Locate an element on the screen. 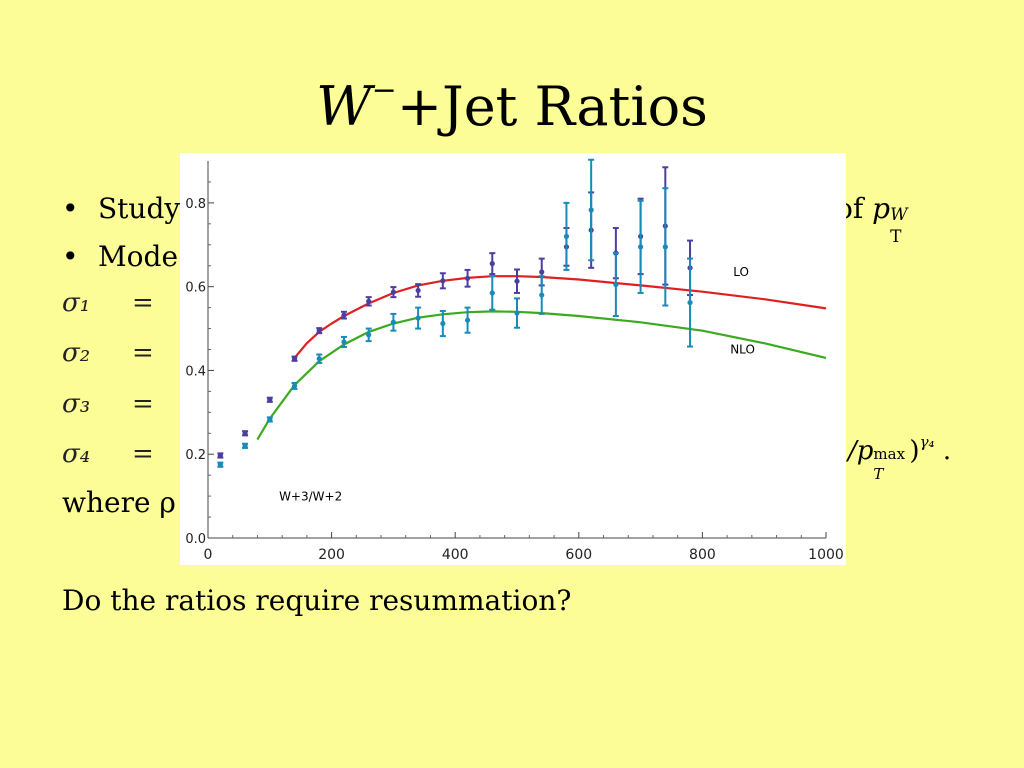 The width and height of the screenshot is (1024, 768). bullet-1: • Study is located at coordinates (121, 209).